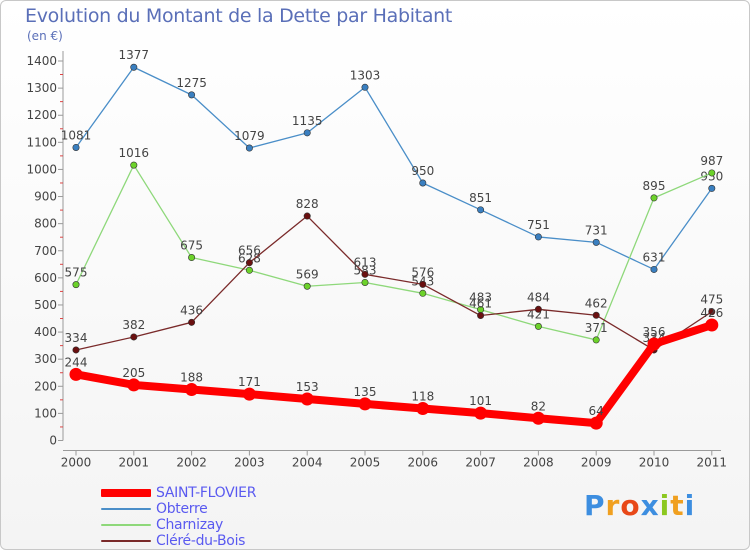 The image size is (750, 550). I want to click on brand-logo-letter: i, so click(690, 505).